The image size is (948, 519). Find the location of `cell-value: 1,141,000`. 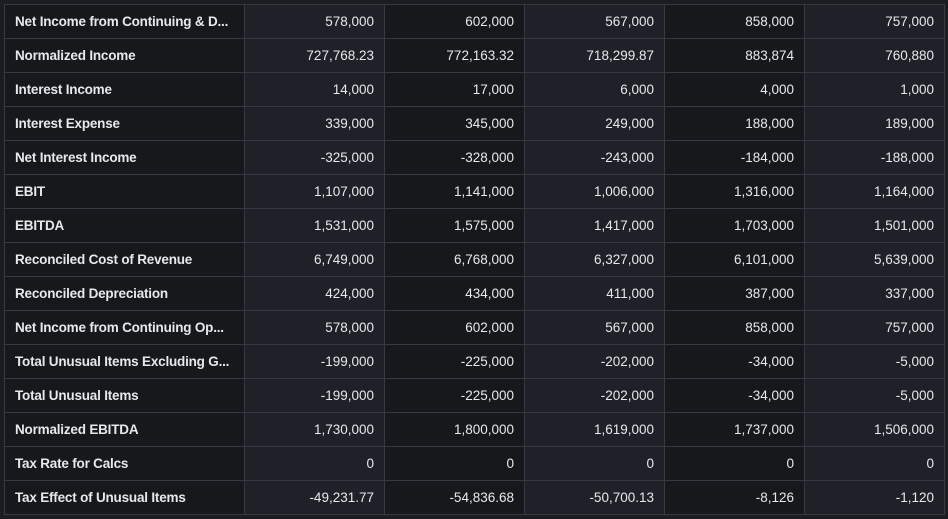

cell-value: 1,141,000 is located at coordinates (454, 191).